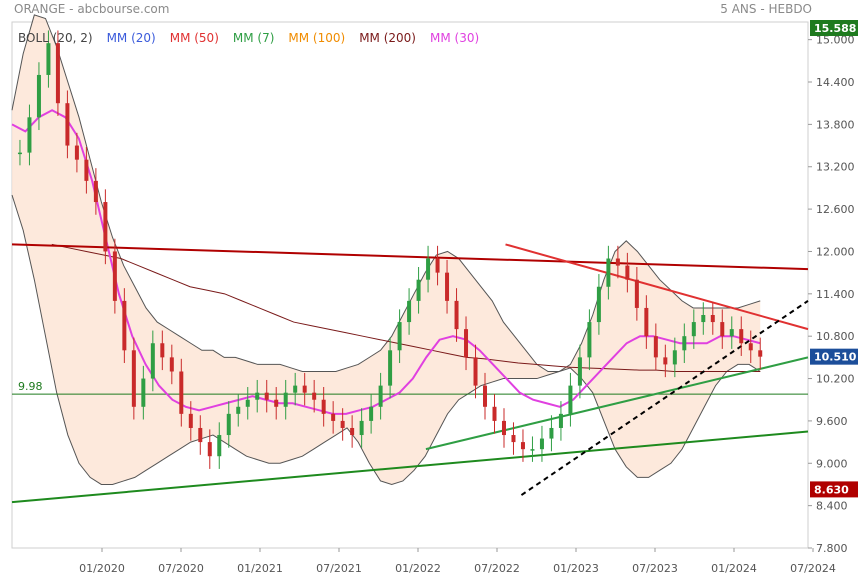 This screenshot has height=580, width=860. Describe the element at coordinates (339, 568) in the screenshot. I see `x-tick-label: 07/2021` at that location.